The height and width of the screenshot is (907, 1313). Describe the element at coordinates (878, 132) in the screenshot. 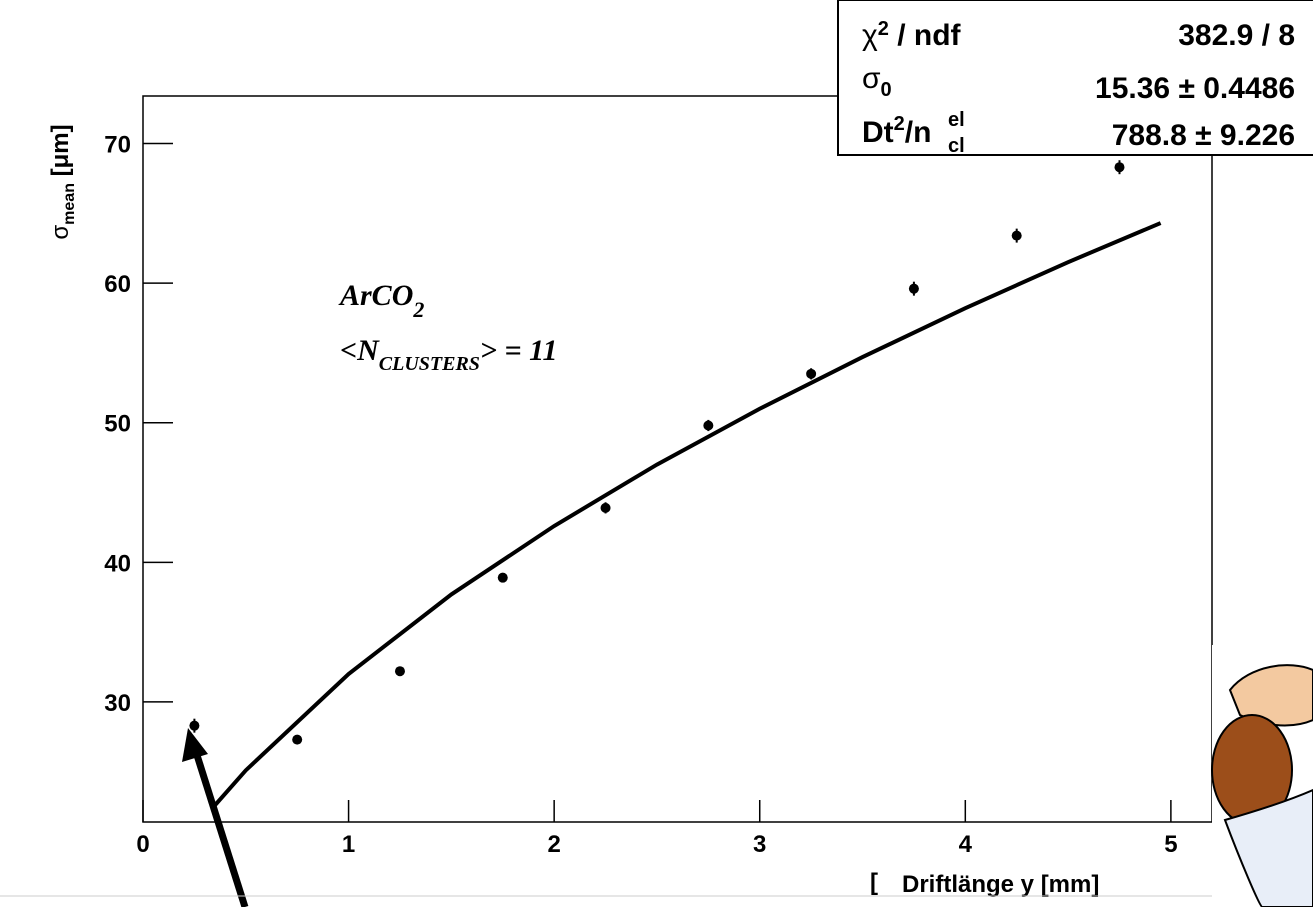

I see `stats-label-part: Dt` at that location.